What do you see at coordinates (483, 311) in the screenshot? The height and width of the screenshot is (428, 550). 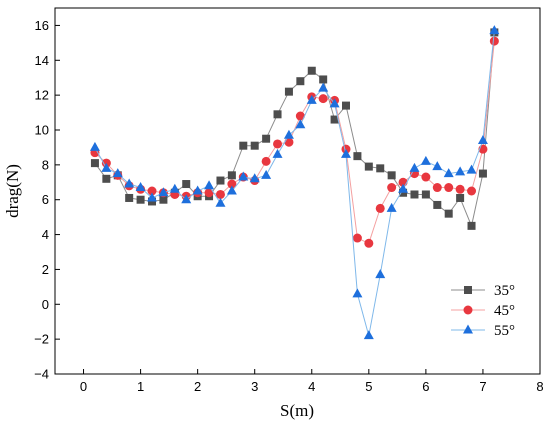 I see `legend: 35° 45° 55°` at bounding box center [483, 311].